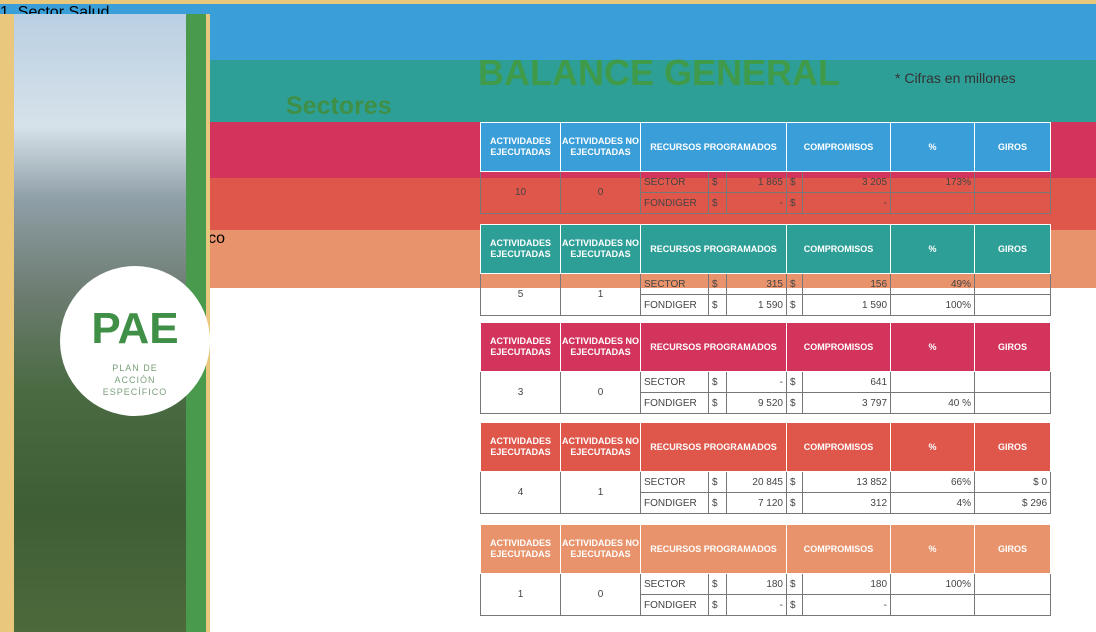 Image resolution: width=1096 pixels, height=632 pixels. Describe the element at coordinates (766, 492) in the screenshot. I see `data-row: 4 1 SECTOR $20 845 $13 852 66% $ 0` at that location.